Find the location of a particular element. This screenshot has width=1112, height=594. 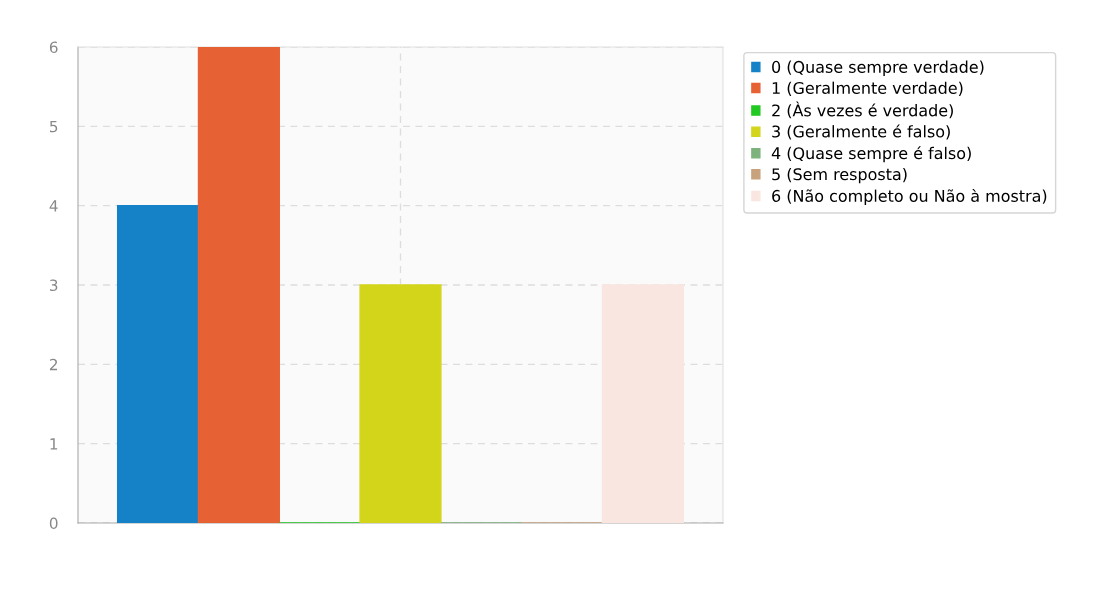

legend-label: 0 (Quase sempre verdade) is located at coordinates (878, 68).